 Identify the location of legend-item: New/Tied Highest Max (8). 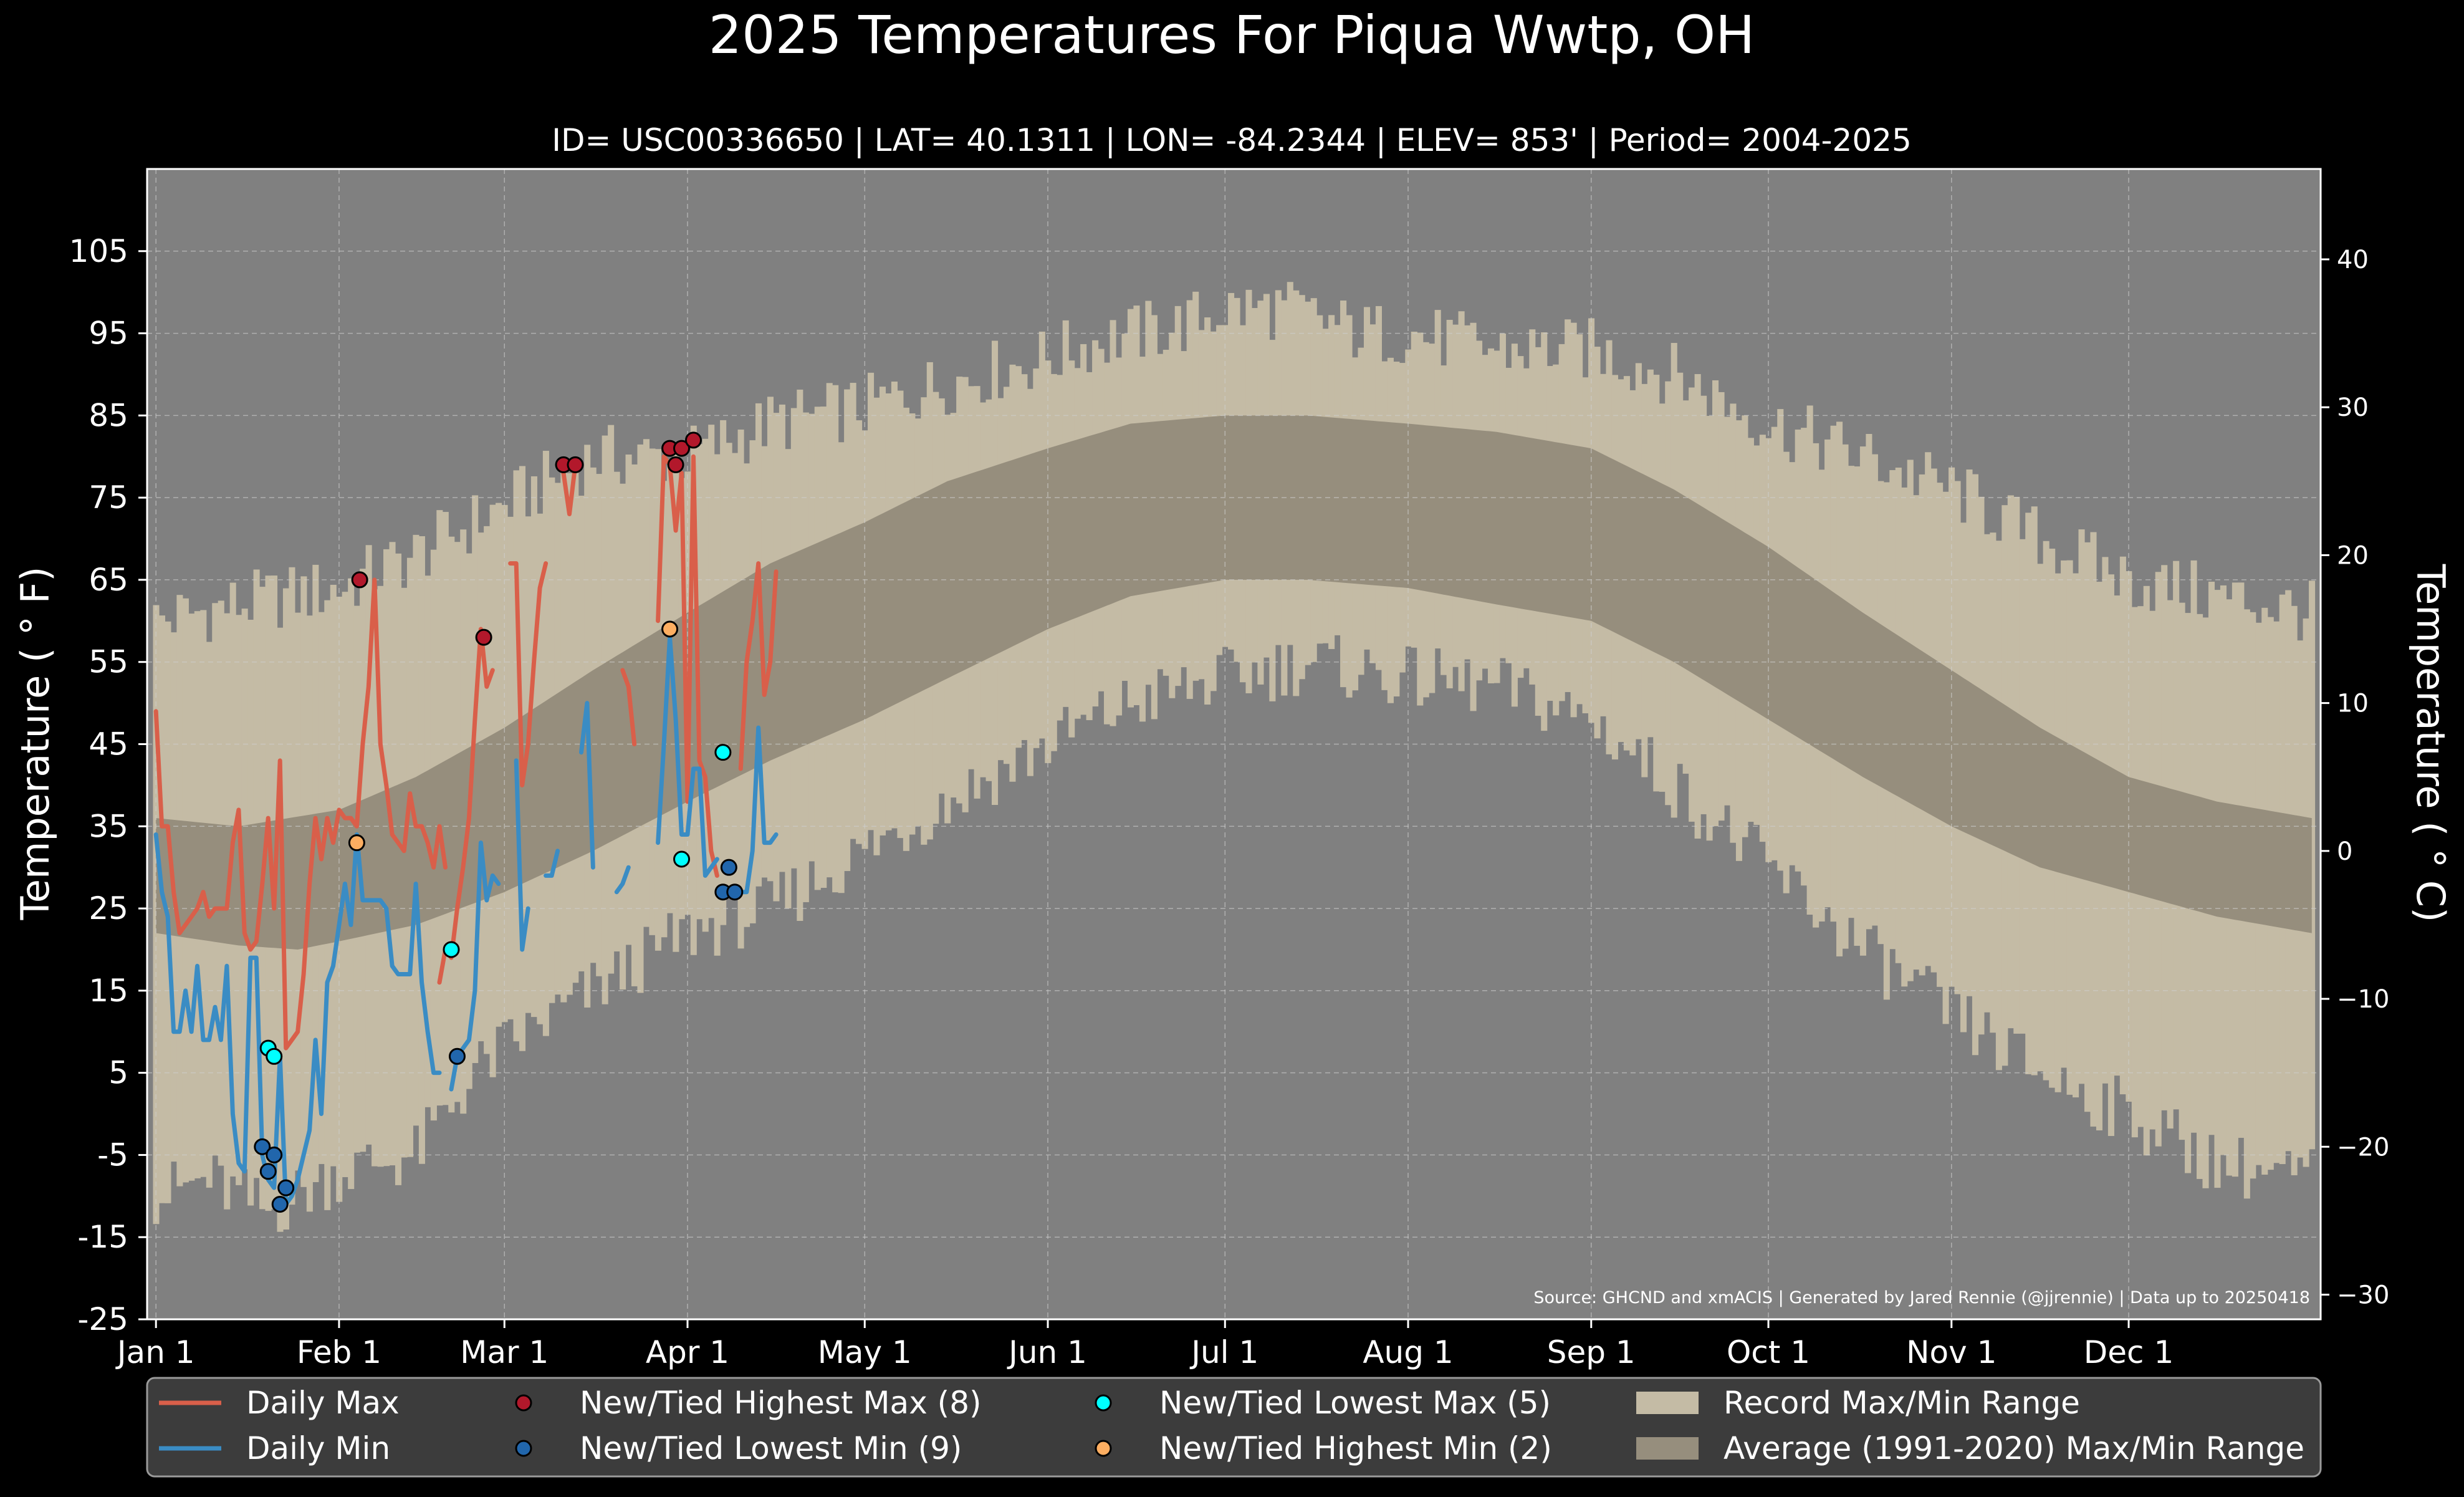
(749, 1403).